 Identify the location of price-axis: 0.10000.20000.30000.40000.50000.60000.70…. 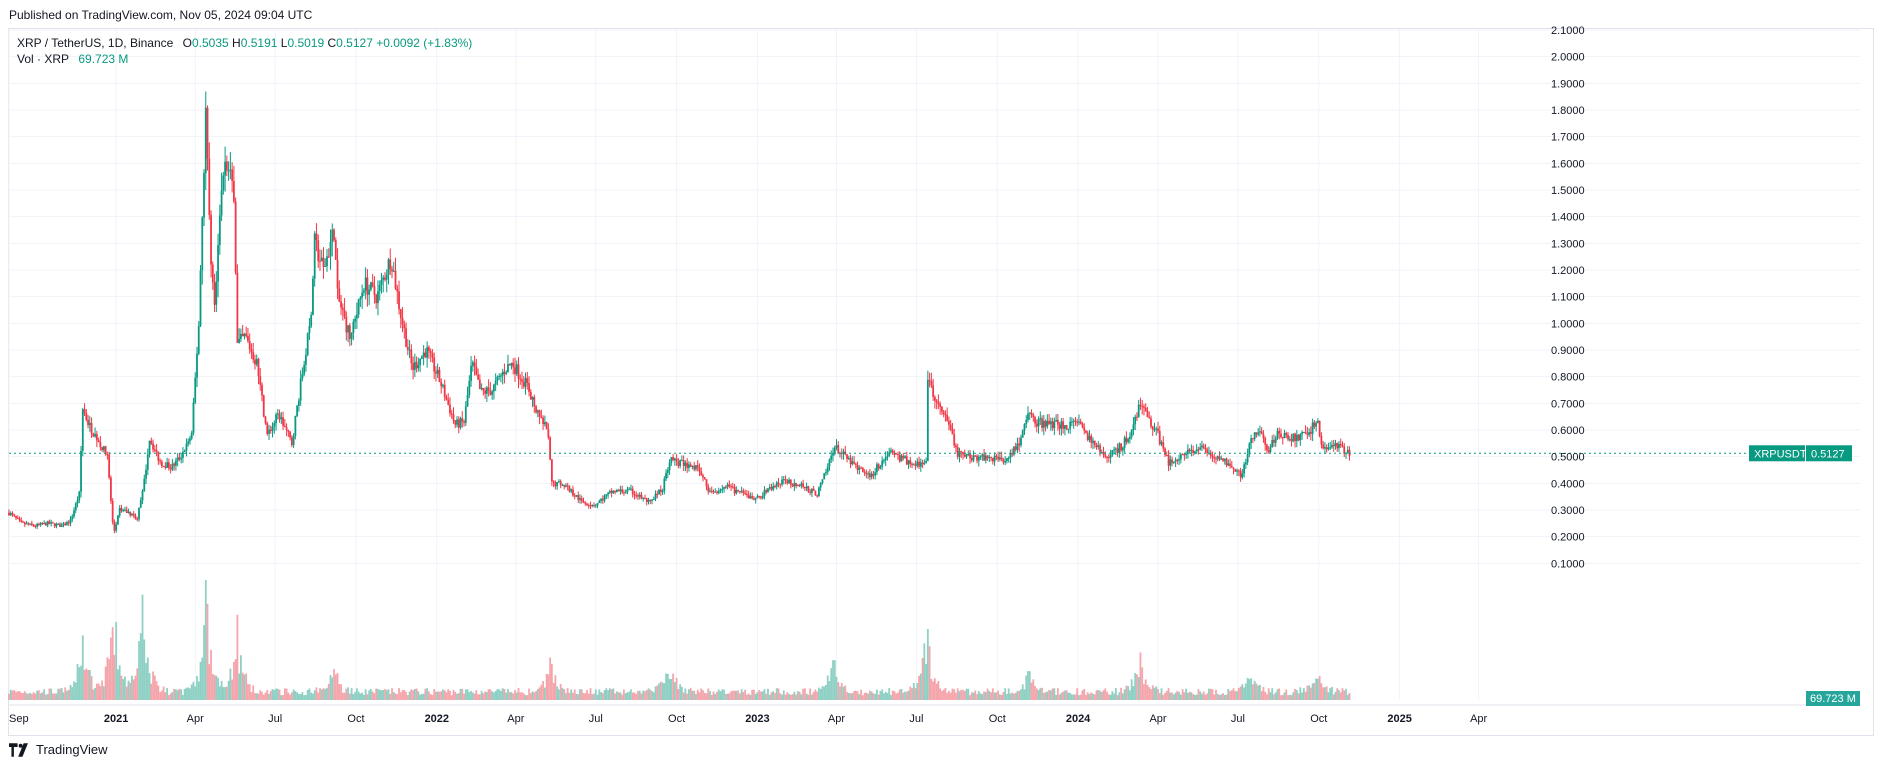
(1568, 297).